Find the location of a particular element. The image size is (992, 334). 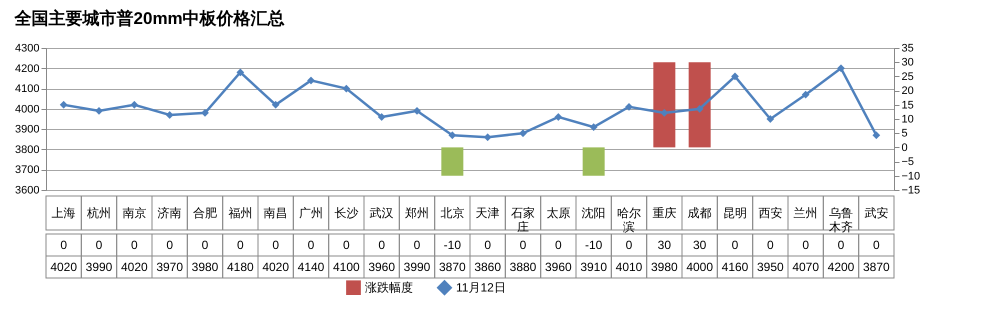

data-label: 4160 is located at coordinates (735, 267).